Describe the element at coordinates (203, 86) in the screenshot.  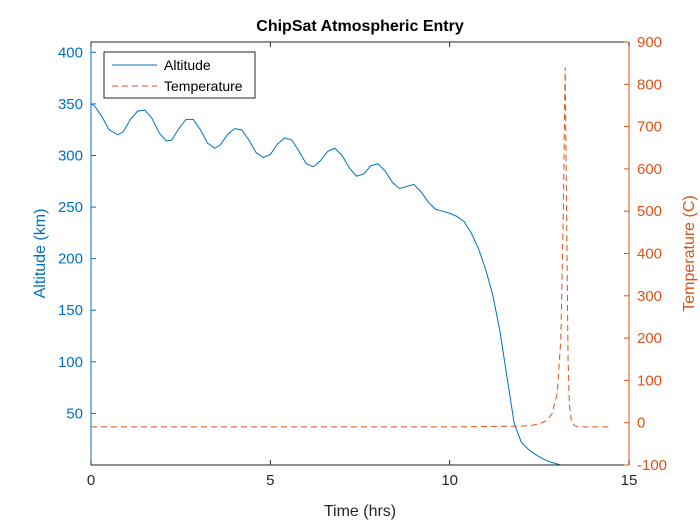
I see `legend-temperature-label: Temperature` at that location.